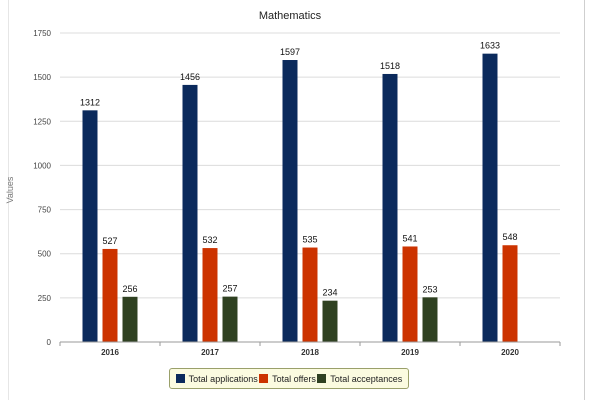 Image resolution: width=600 pixels, height=400 pixels. I want to click on y-axis-label: Values, so click(10, 189).